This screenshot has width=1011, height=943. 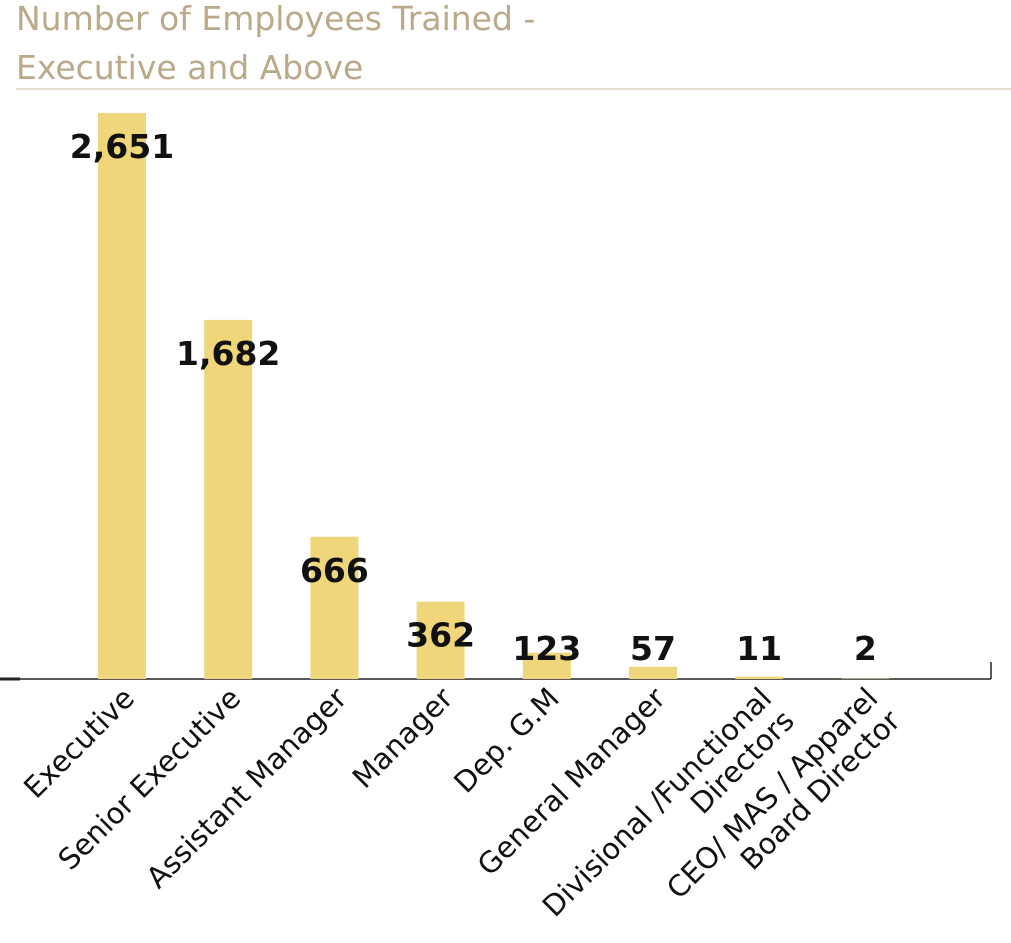 I want to click on label-line: Senior Executive, so click(x=149, y=779).